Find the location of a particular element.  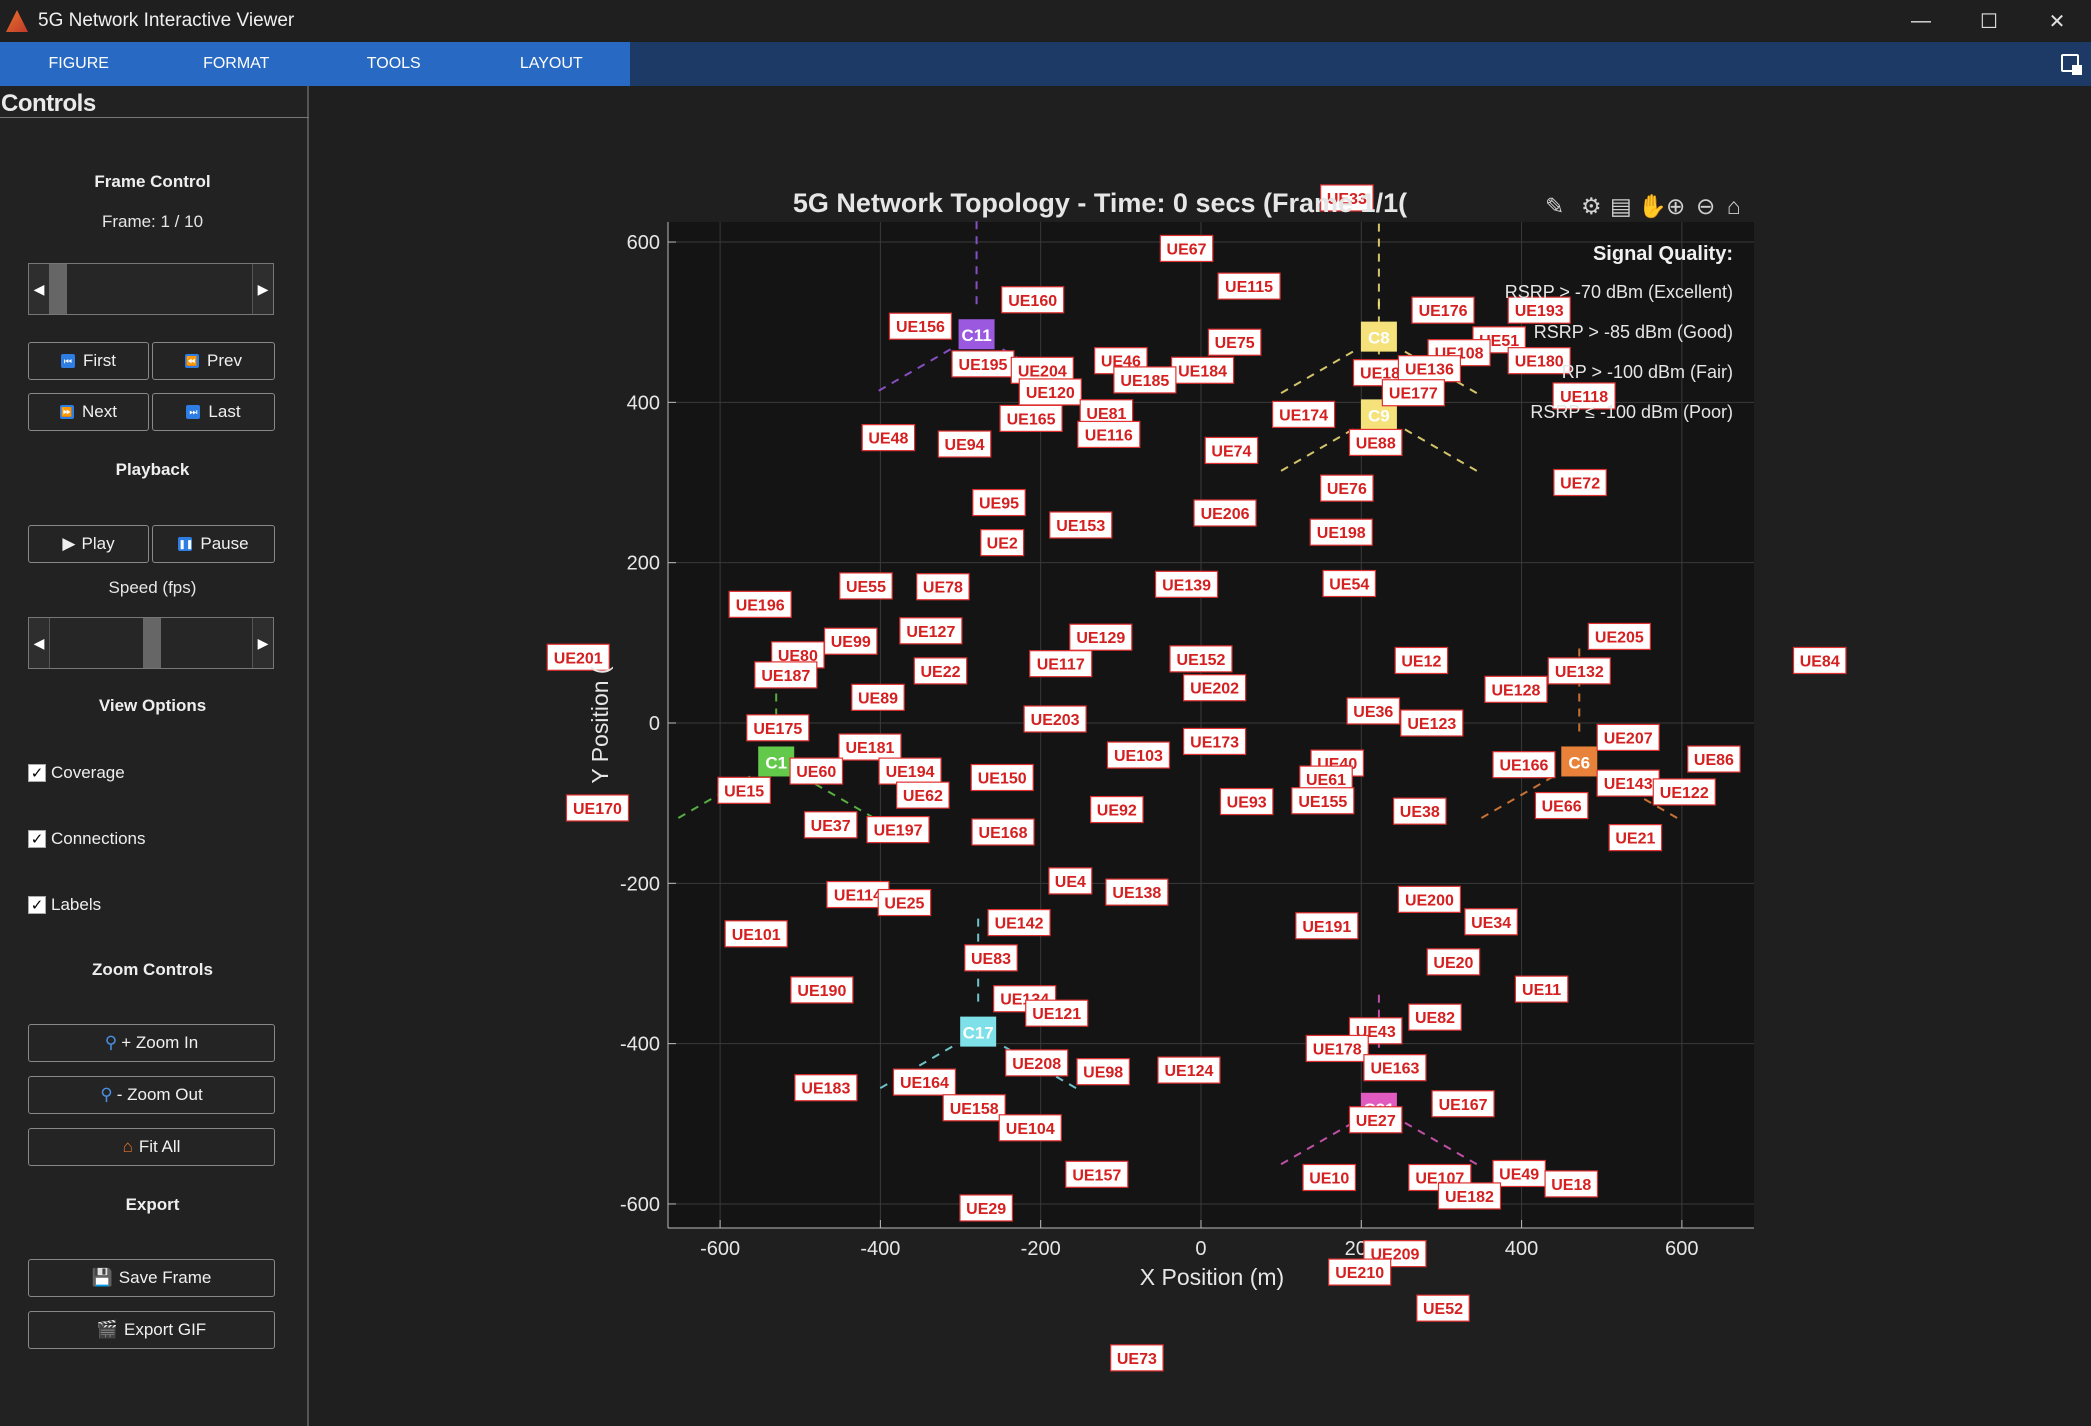

brush-icon: ✎ is located at coordinates (1554, 206).